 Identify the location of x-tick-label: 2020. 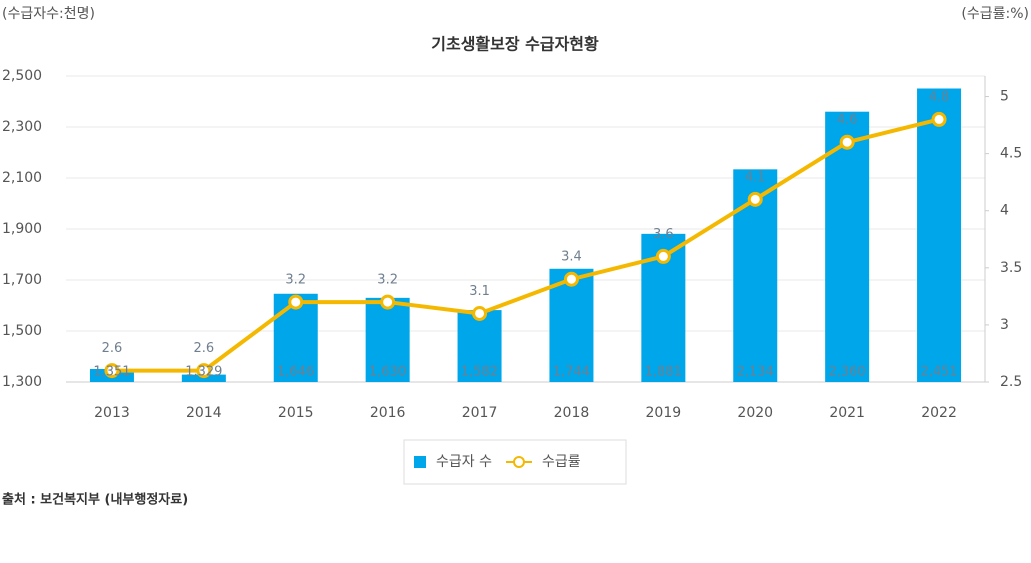
(755, 413).